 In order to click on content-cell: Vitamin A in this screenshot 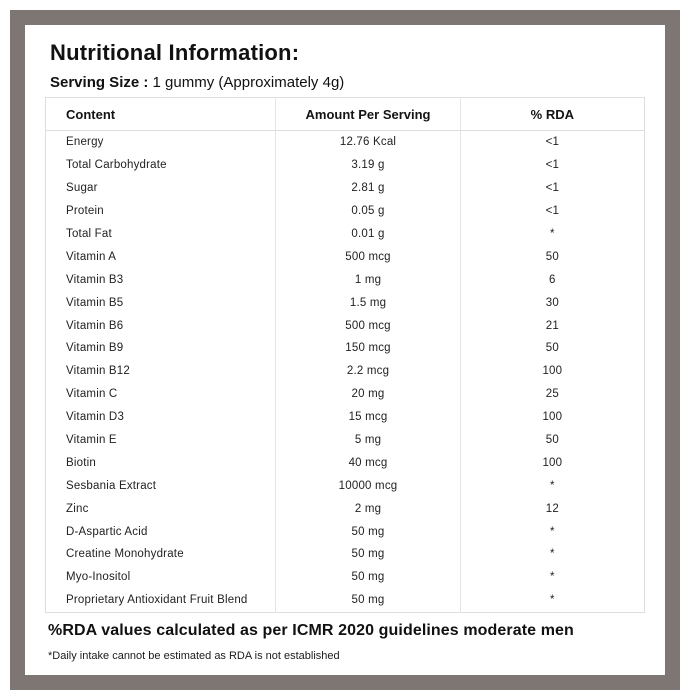, I will do `click(91, 256)`.